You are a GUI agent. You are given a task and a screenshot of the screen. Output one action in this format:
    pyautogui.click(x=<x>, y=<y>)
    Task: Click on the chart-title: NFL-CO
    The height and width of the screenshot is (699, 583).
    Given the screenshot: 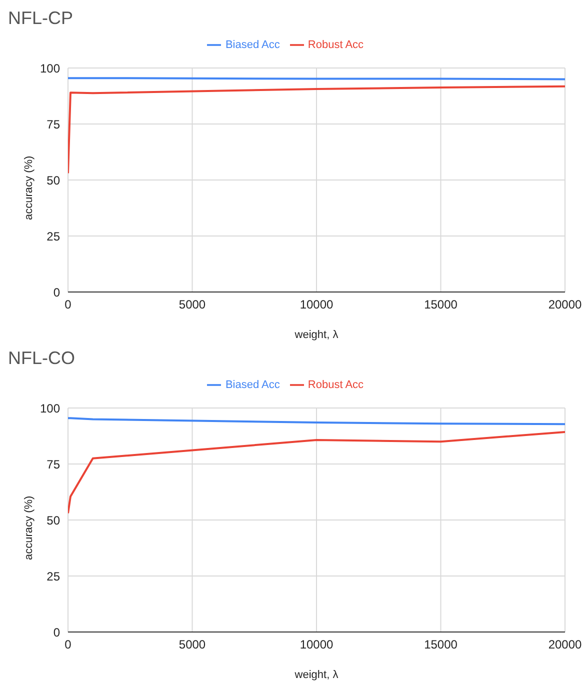 What is the action you would take?
    pyautogui.click(x=42, y=359)
    